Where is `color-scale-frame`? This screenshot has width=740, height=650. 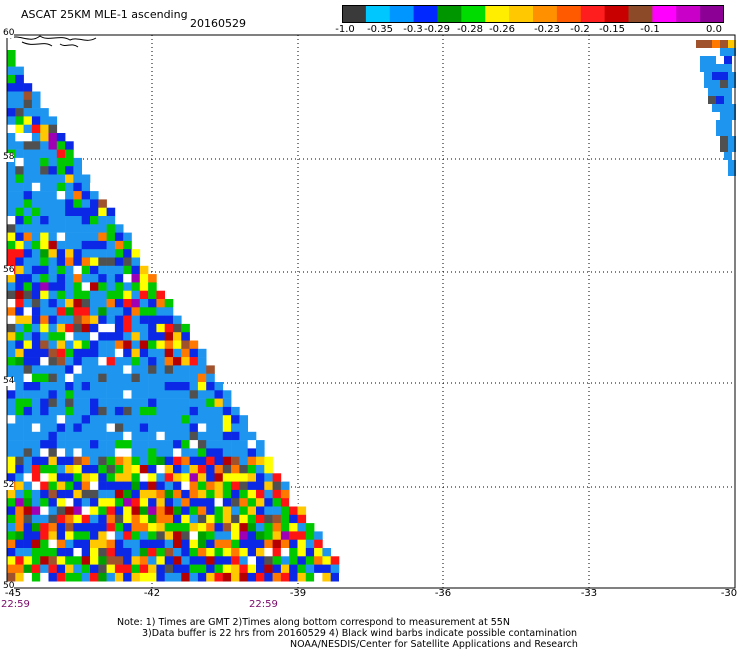
color-scale-frame is located at coordinates (533, 14).